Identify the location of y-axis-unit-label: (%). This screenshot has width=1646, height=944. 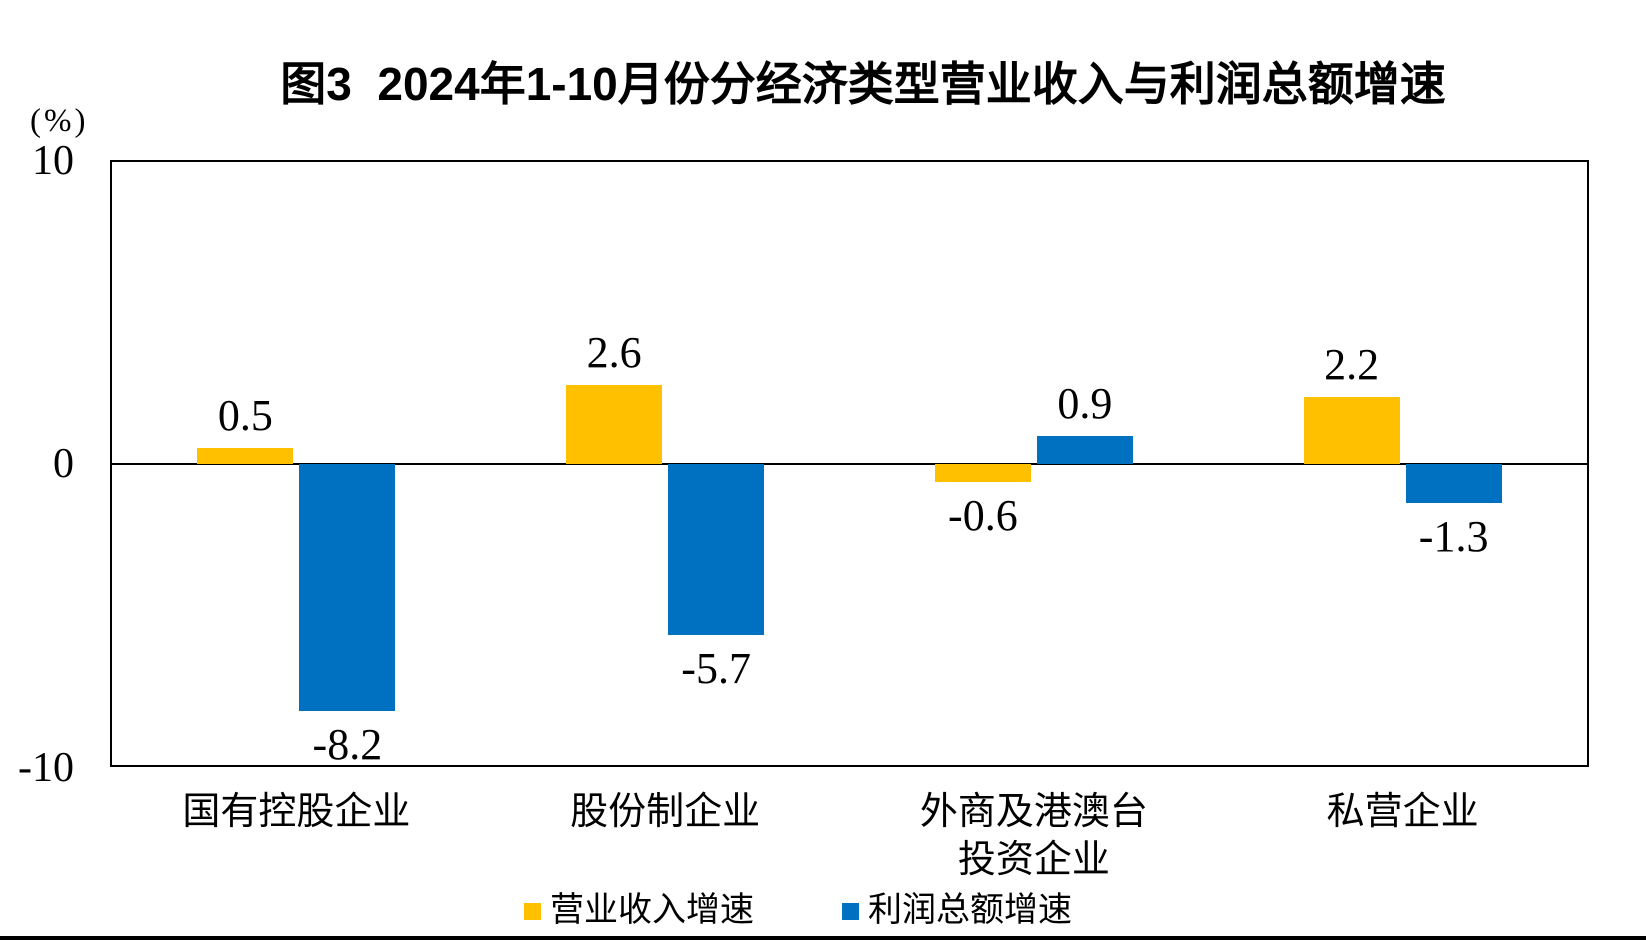
(59, 121).